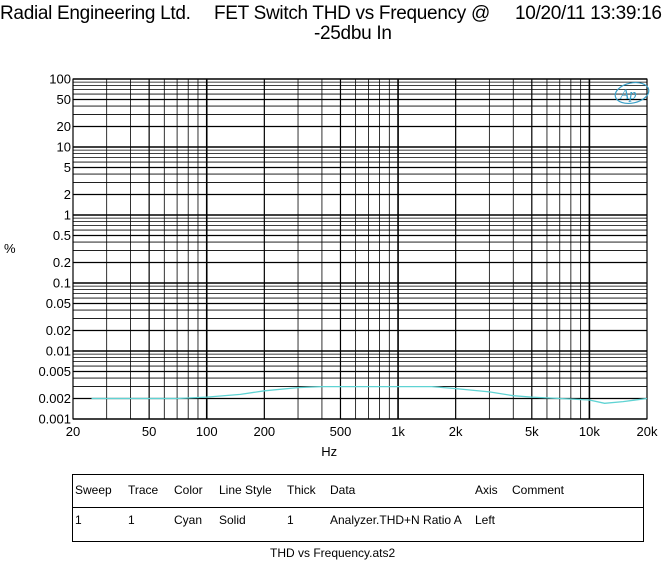 This screenshot has width=672, height=567. What do you see at coordinates (532, 431) in the screenshot?
I see `x-tick-label: 5k` at bounding box center [532, 431].